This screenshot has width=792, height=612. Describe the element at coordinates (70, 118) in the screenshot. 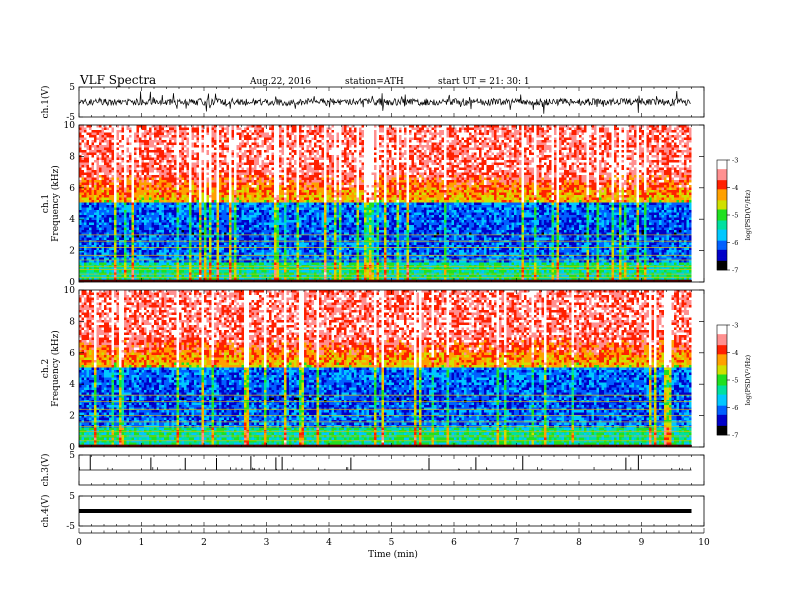

I see `ch1-waveform-ytick-label: -5` at that location.